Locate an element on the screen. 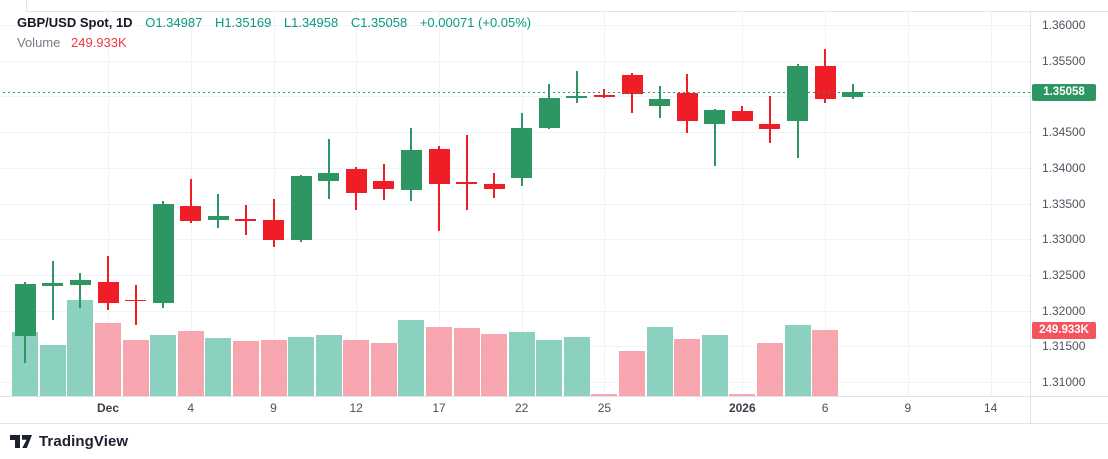 The image size is (1108, 459). time-axis-label: 4 is located at coordinates (191, 408).